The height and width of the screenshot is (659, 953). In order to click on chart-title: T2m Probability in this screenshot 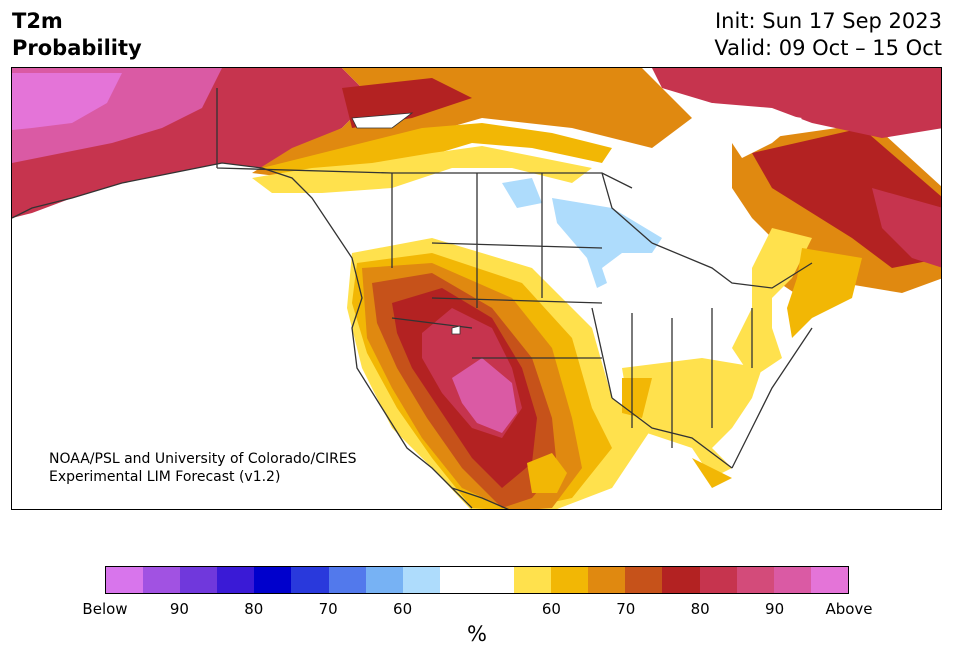, I will do `click(77, 35)`.